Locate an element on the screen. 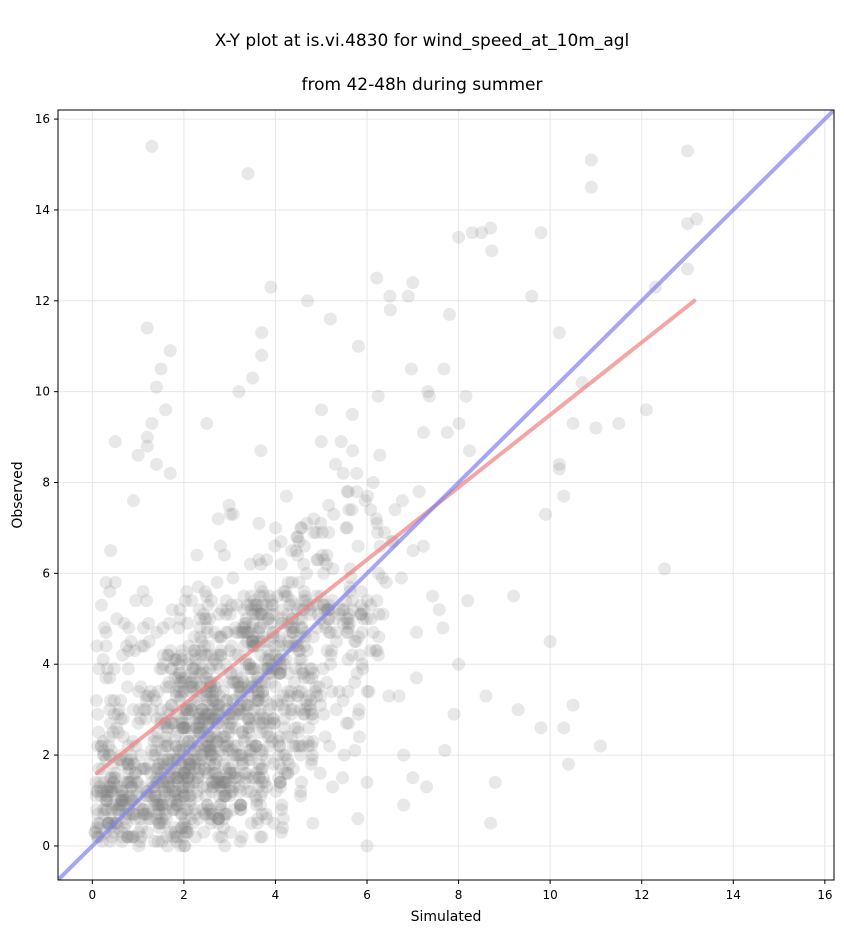 The height and width of the screenshot is (934, 844). chart-title-line2: from 42-48h during summer is located at coordinates (422, 85).